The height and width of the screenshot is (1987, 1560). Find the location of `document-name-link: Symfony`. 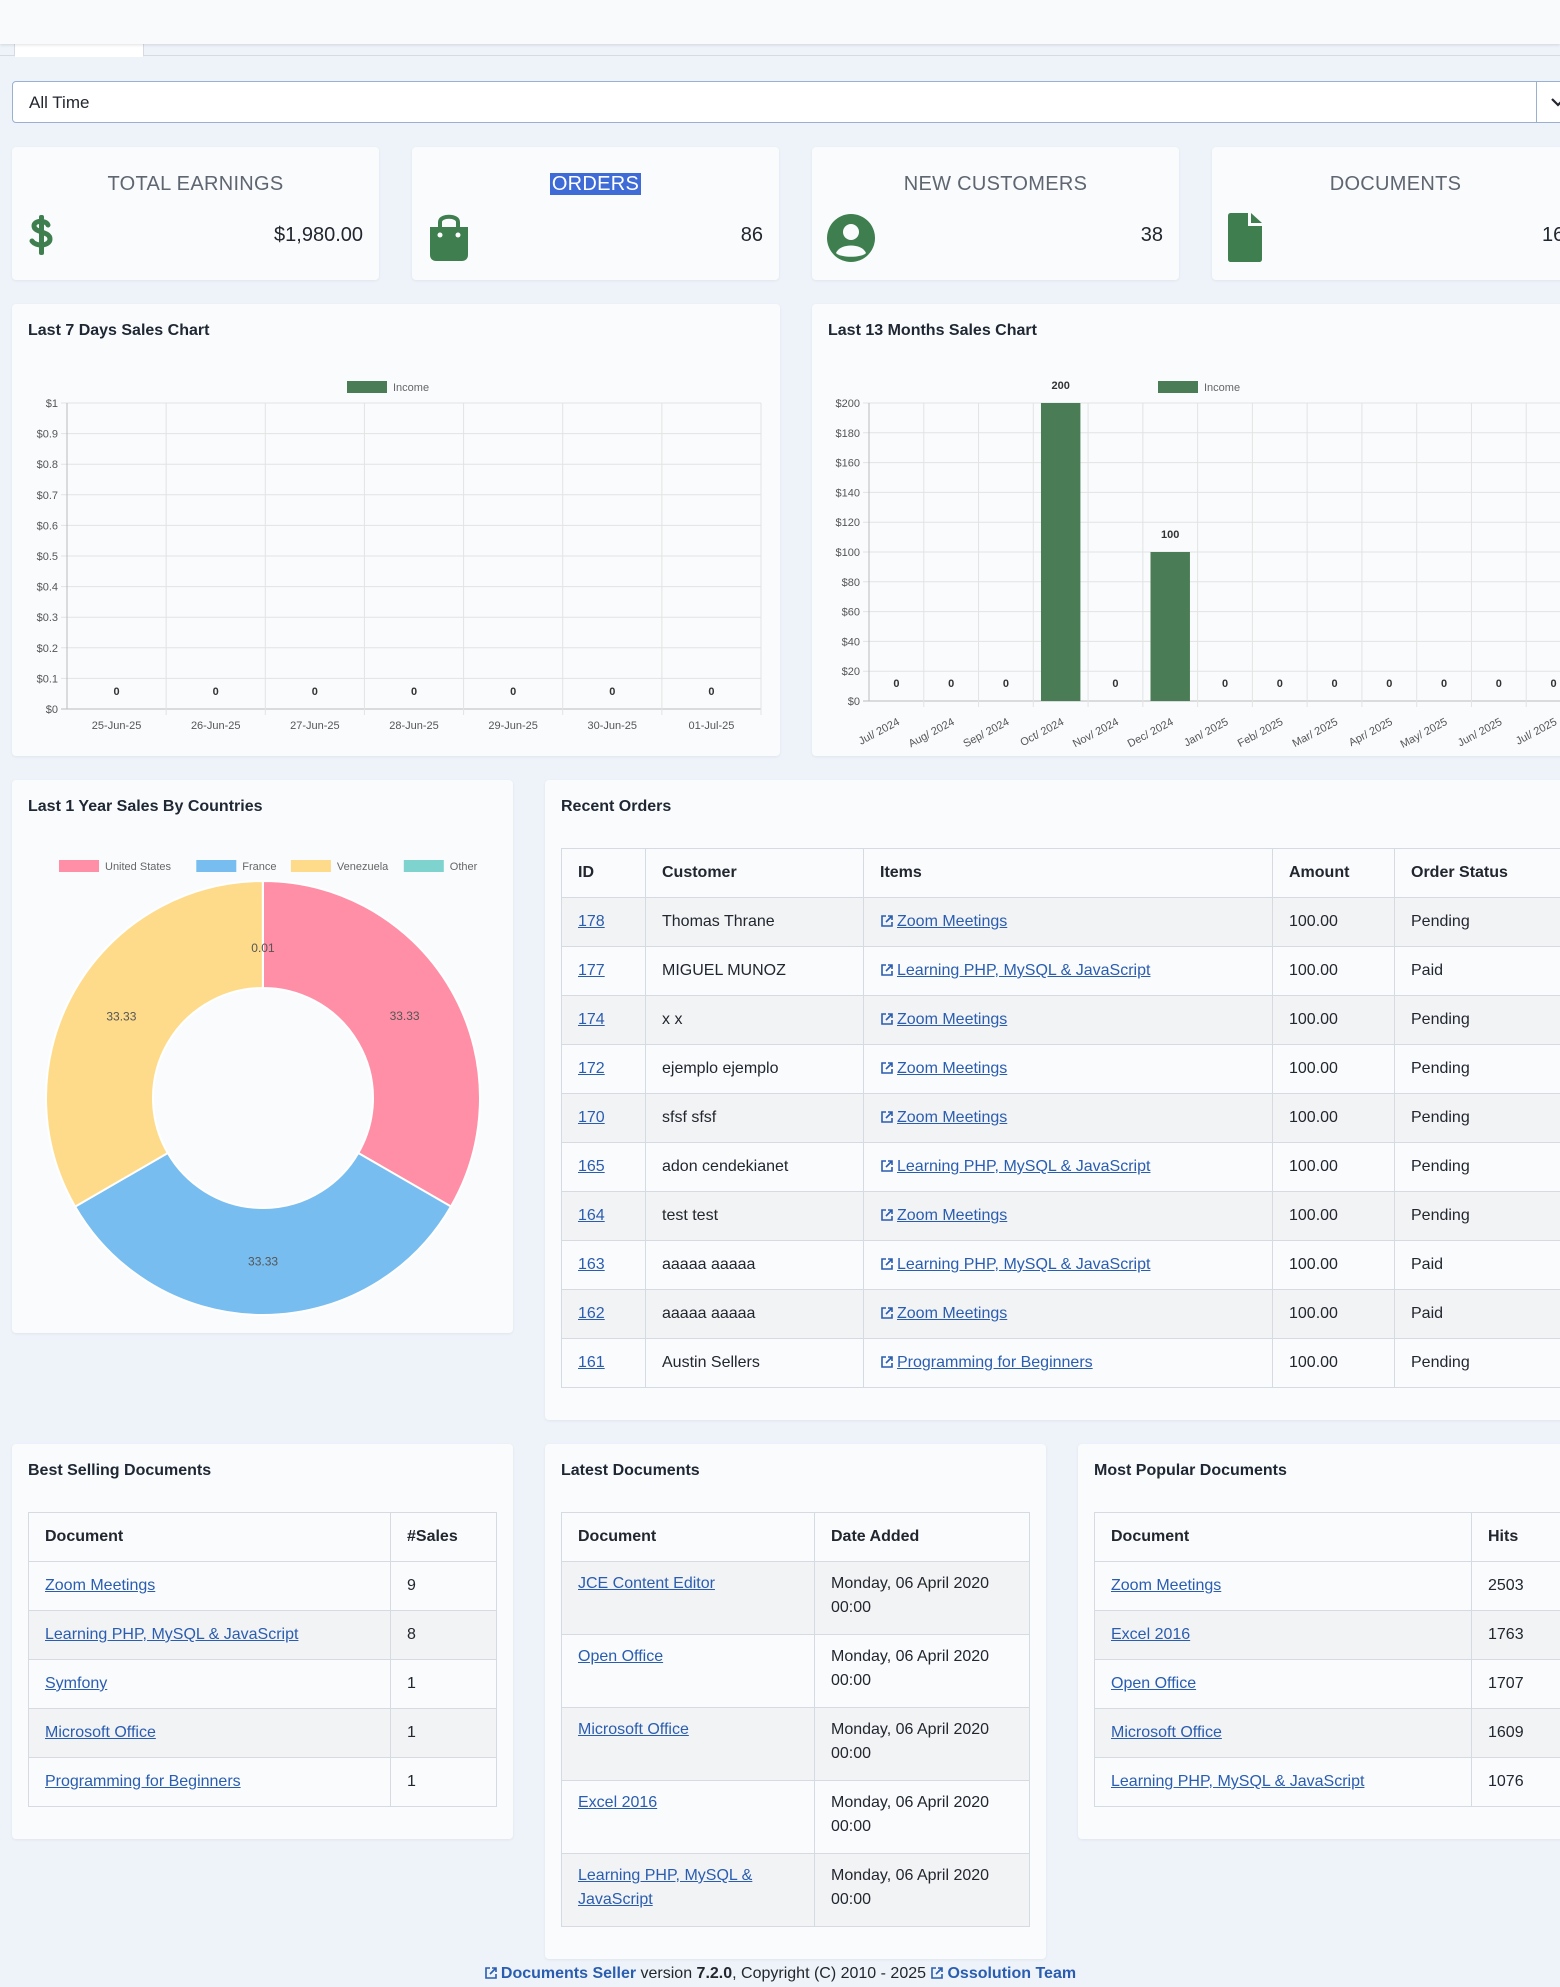

document-name-link: Symfony is located at coordinates (76, 1683).